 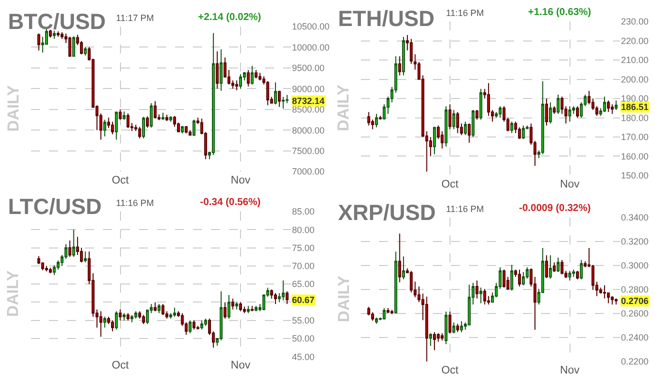 What do you see at coordinates (230, 202) in the screenshot?
I see `text: -0.34 (0.56%)` at bounding box center [230, 202].